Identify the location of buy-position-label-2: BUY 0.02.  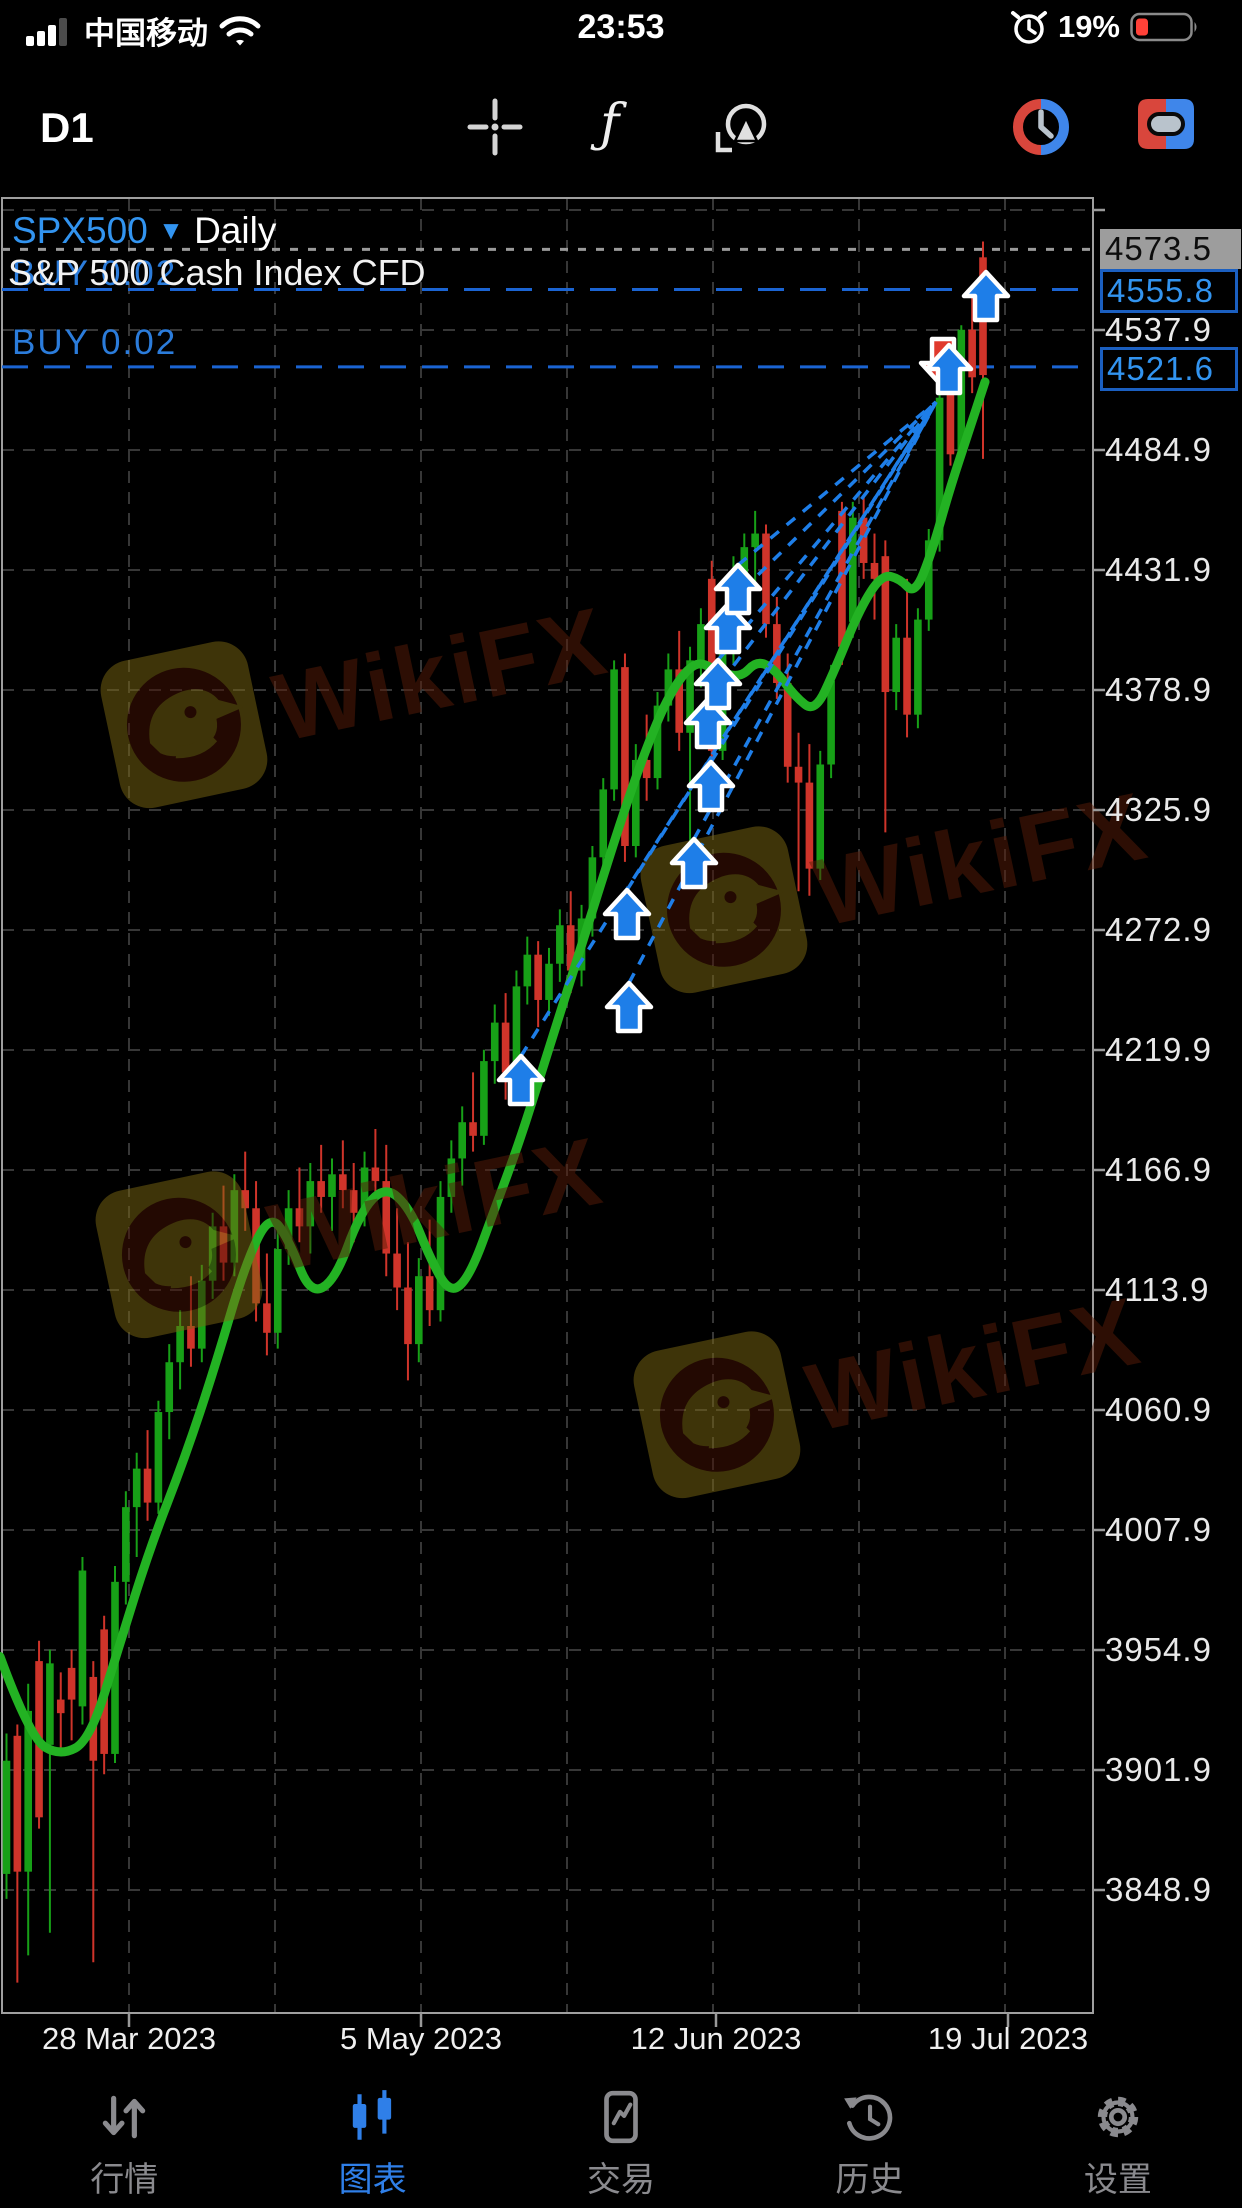
(95, 342).